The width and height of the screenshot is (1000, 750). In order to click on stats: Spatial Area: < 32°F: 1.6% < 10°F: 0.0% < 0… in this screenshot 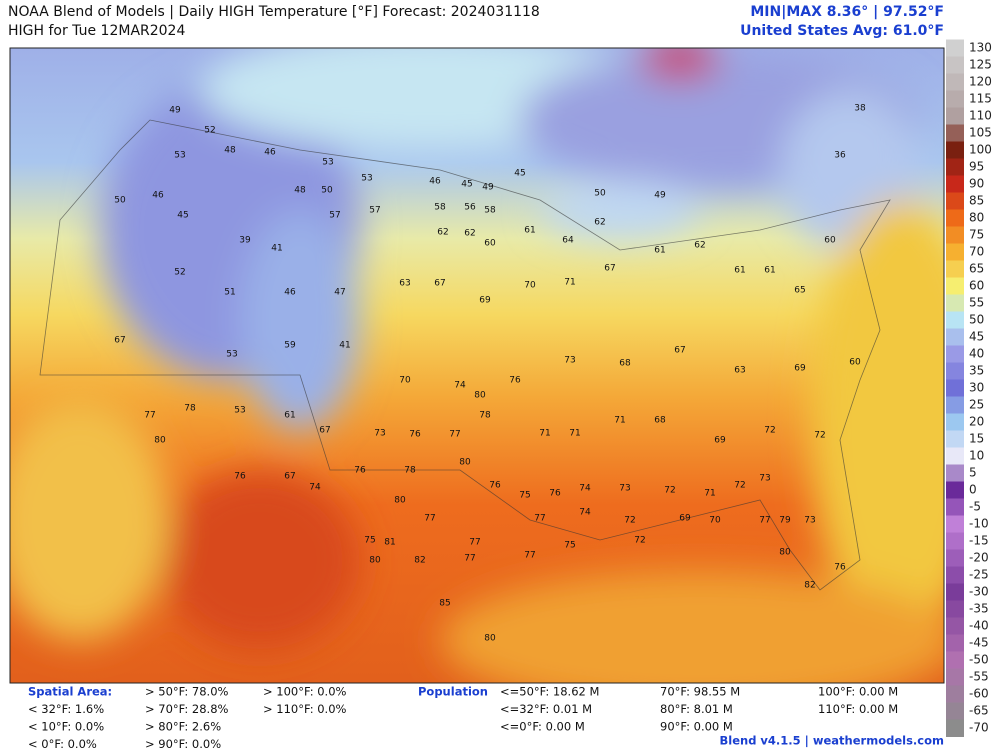, I will do `click(463, 717)`.